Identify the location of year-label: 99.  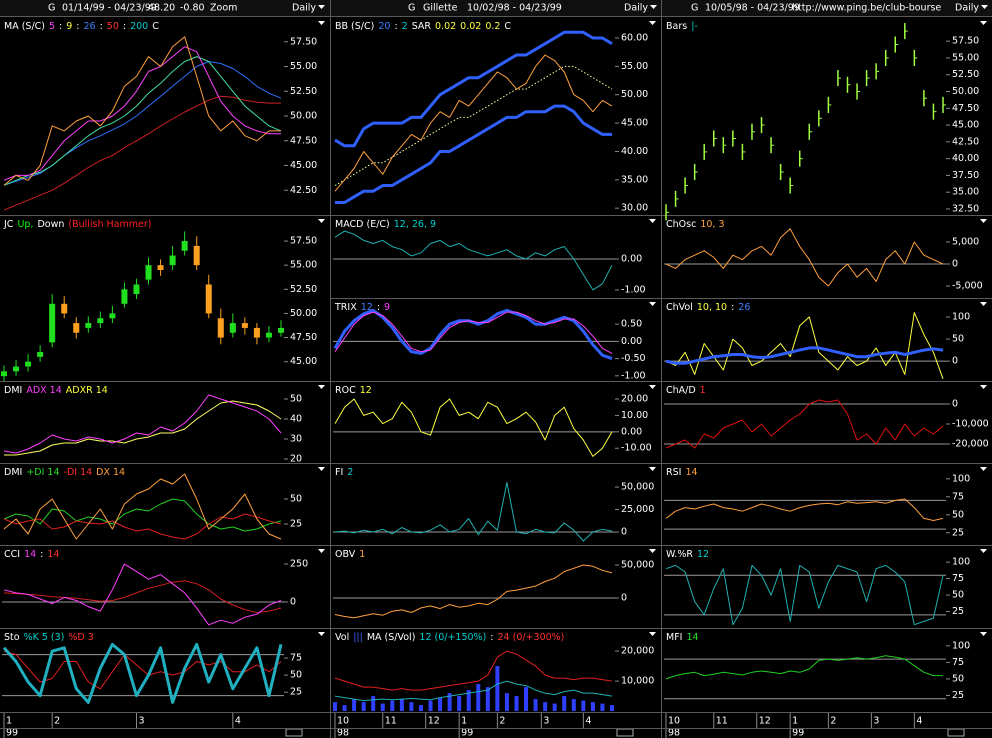
(467, 733).